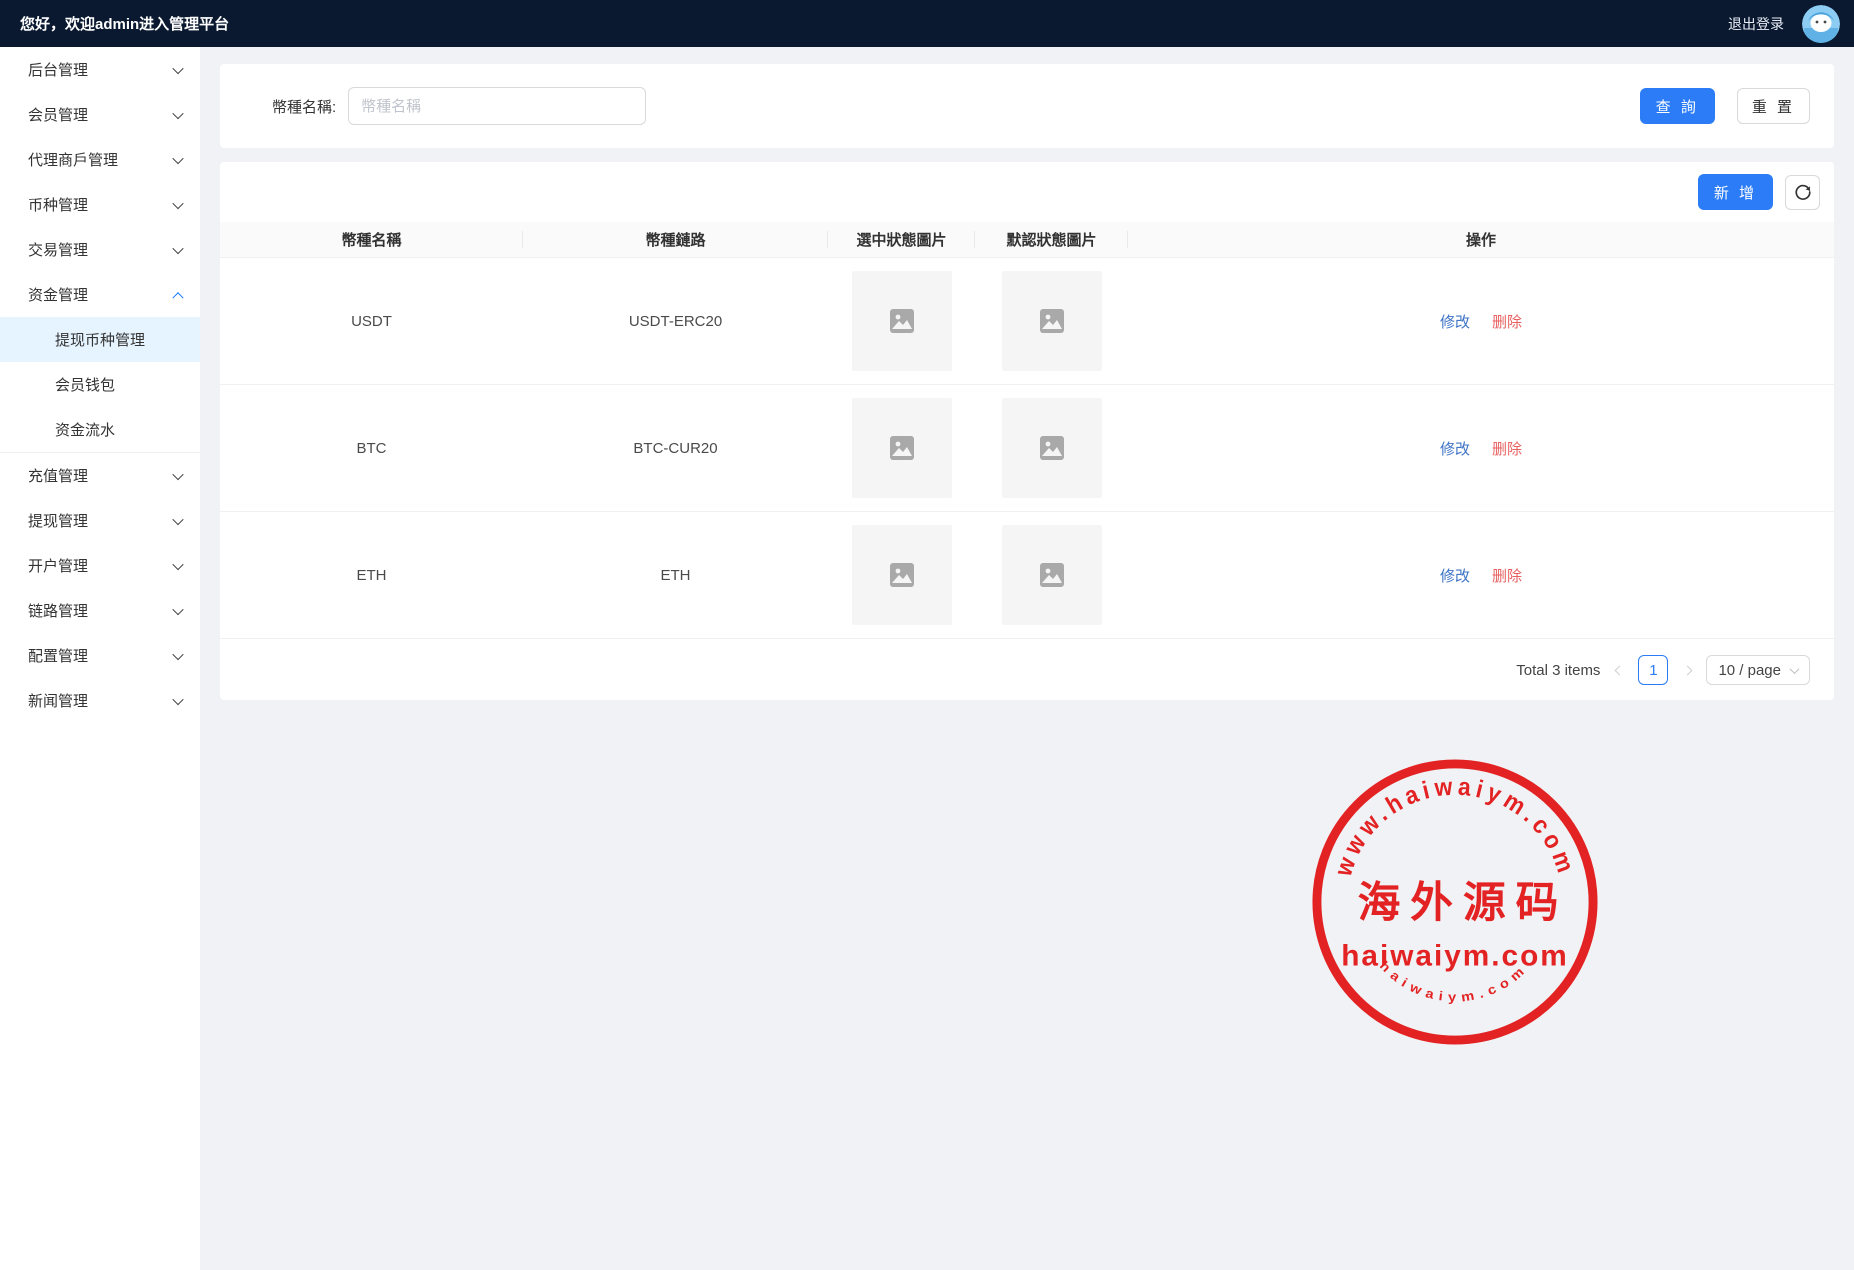 The image size is (1854, 1270). Describe the element at coordinates (100, 520) in the screenshot. I see `sidebar-item-withdraw: 提现管理` at that location.